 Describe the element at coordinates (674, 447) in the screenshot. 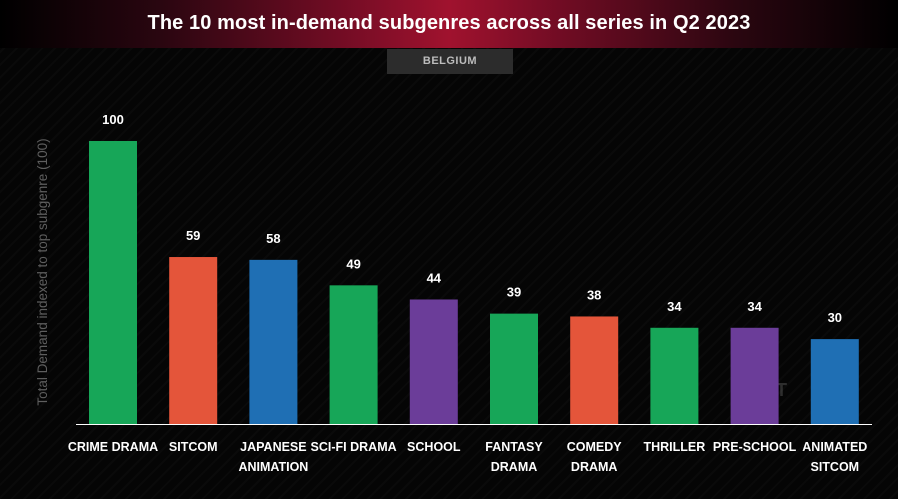

I see `x-tick-label: THRILLER` at that location.